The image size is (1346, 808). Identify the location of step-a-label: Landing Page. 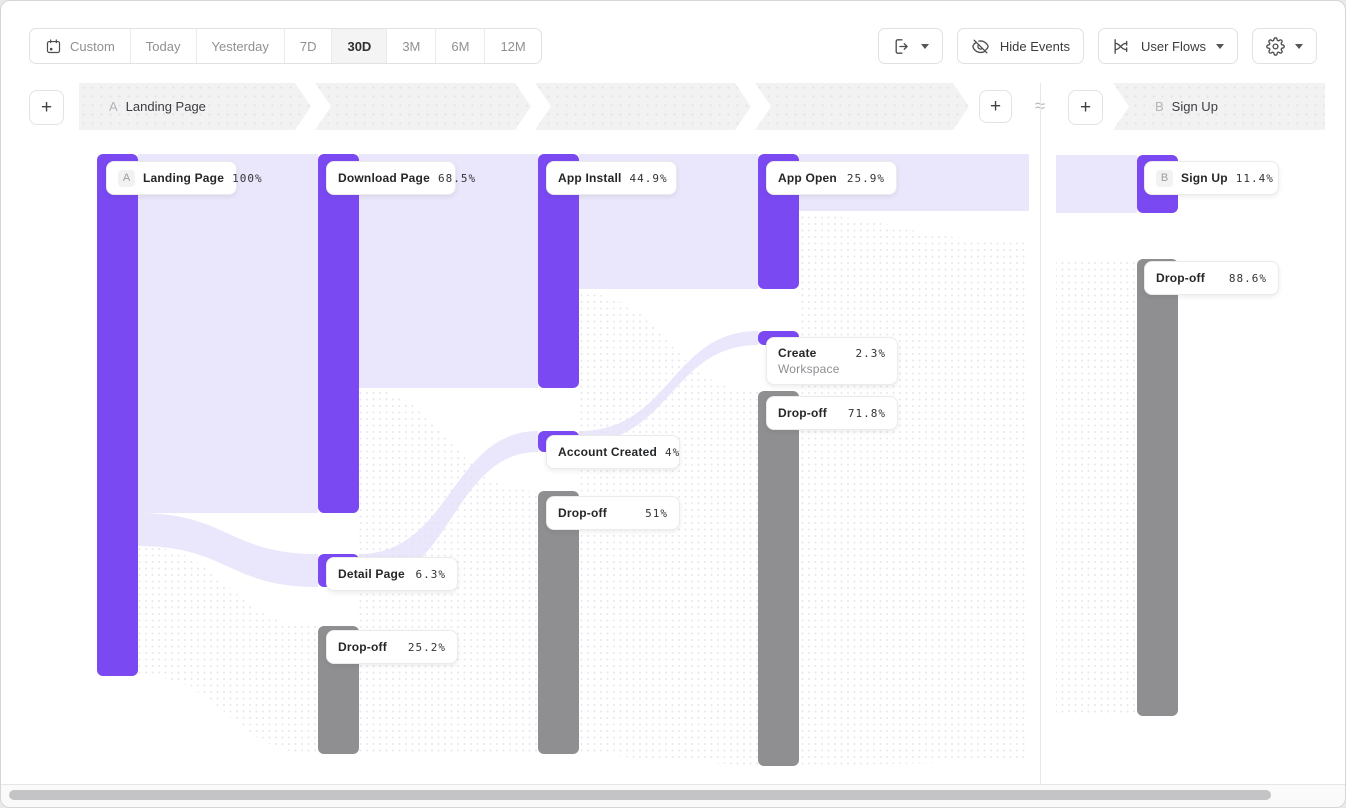
(165, 106).